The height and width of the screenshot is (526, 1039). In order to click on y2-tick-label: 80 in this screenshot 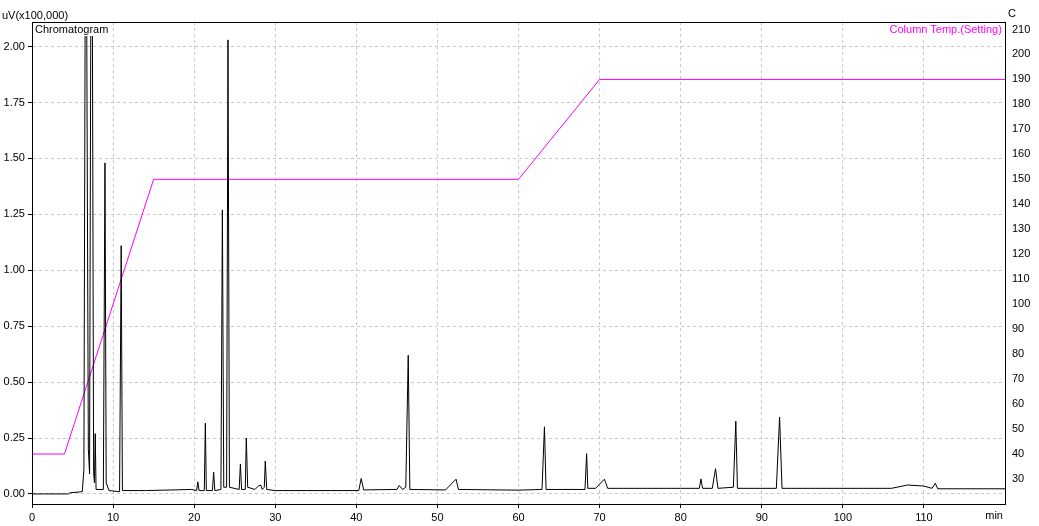, I will do `click(1018, 353)`.